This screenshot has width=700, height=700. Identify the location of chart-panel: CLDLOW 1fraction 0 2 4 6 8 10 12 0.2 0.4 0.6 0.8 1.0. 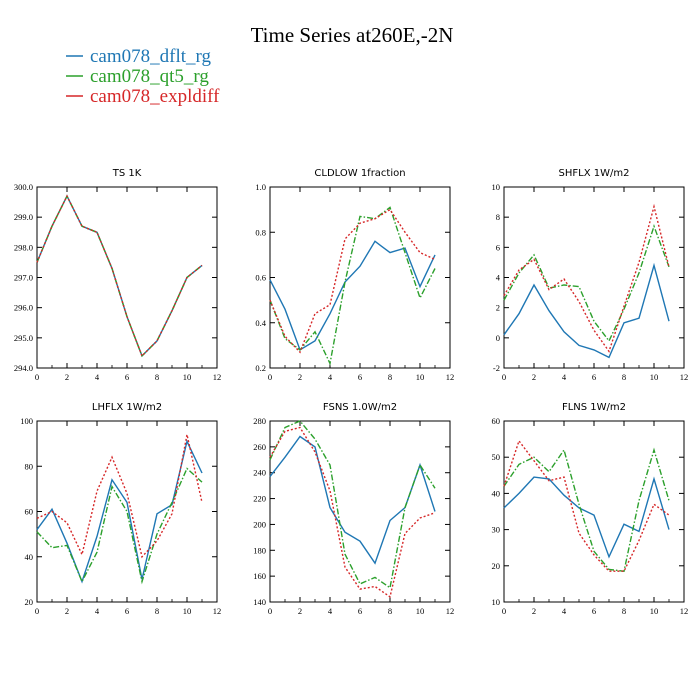
(354, 275).